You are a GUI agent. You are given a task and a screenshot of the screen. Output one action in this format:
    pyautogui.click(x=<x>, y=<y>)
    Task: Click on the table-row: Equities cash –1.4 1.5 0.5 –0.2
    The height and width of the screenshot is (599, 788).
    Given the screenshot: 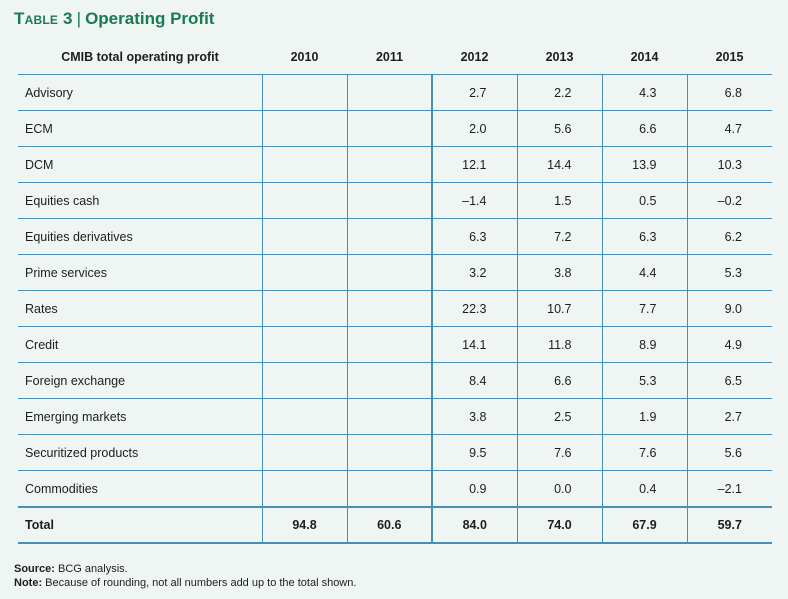 What is the action you would take?
    pyautogui.click(x=395, y=200)
    